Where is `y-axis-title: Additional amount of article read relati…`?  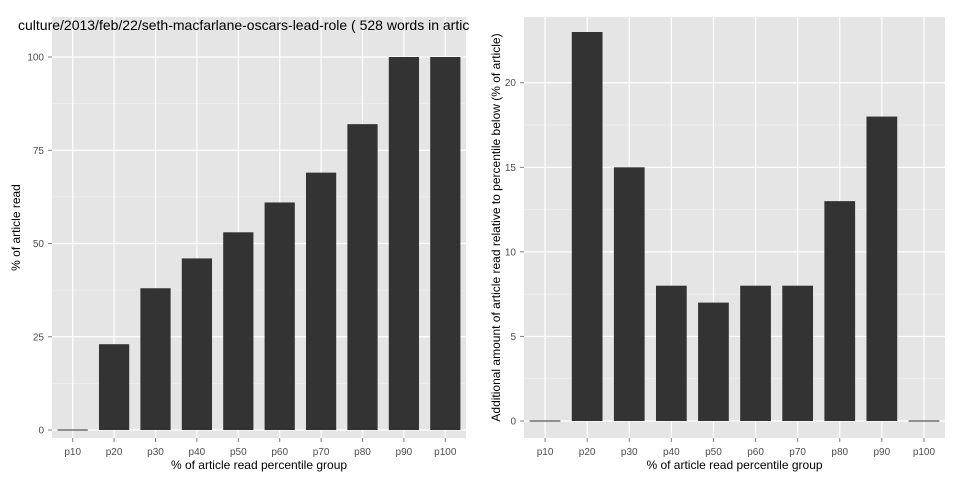
y-axis-title: Additional amount of article read relati… is located at coordinates (496, 227).